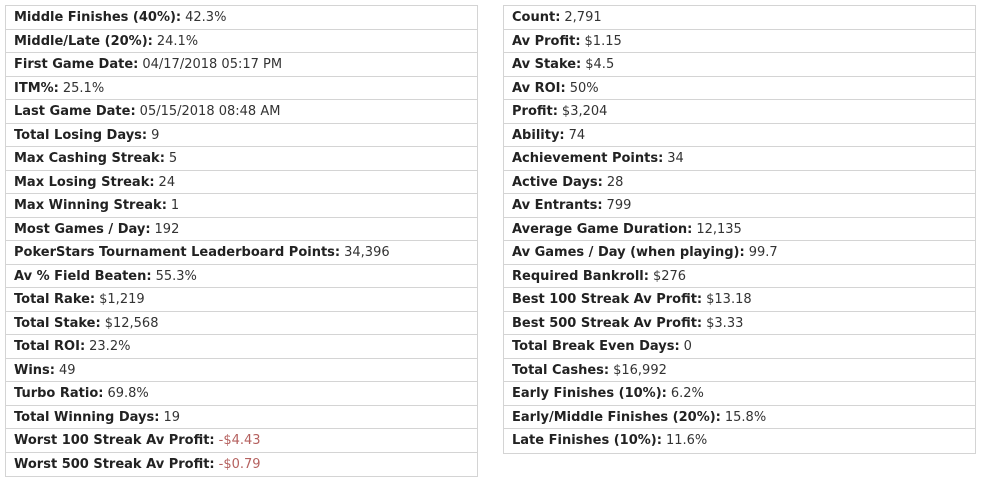 This screenshot has width=982, height=479. What do you see at coordinates (535, 111) in the screenshot?
I see `stat-label: Profit:` at bounding box center [535, 111].